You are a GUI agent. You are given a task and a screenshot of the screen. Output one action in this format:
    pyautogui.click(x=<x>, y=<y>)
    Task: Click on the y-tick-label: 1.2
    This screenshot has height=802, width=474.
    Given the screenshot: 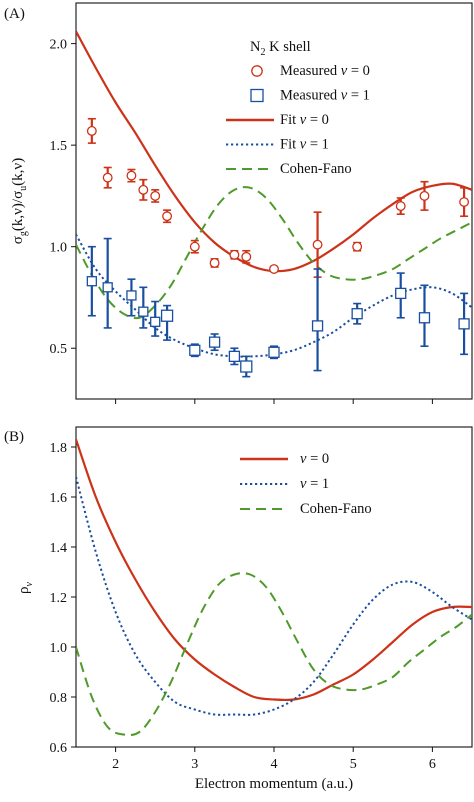 What is the action you would take?
    pyautogui.click(x=59, y=598)
    